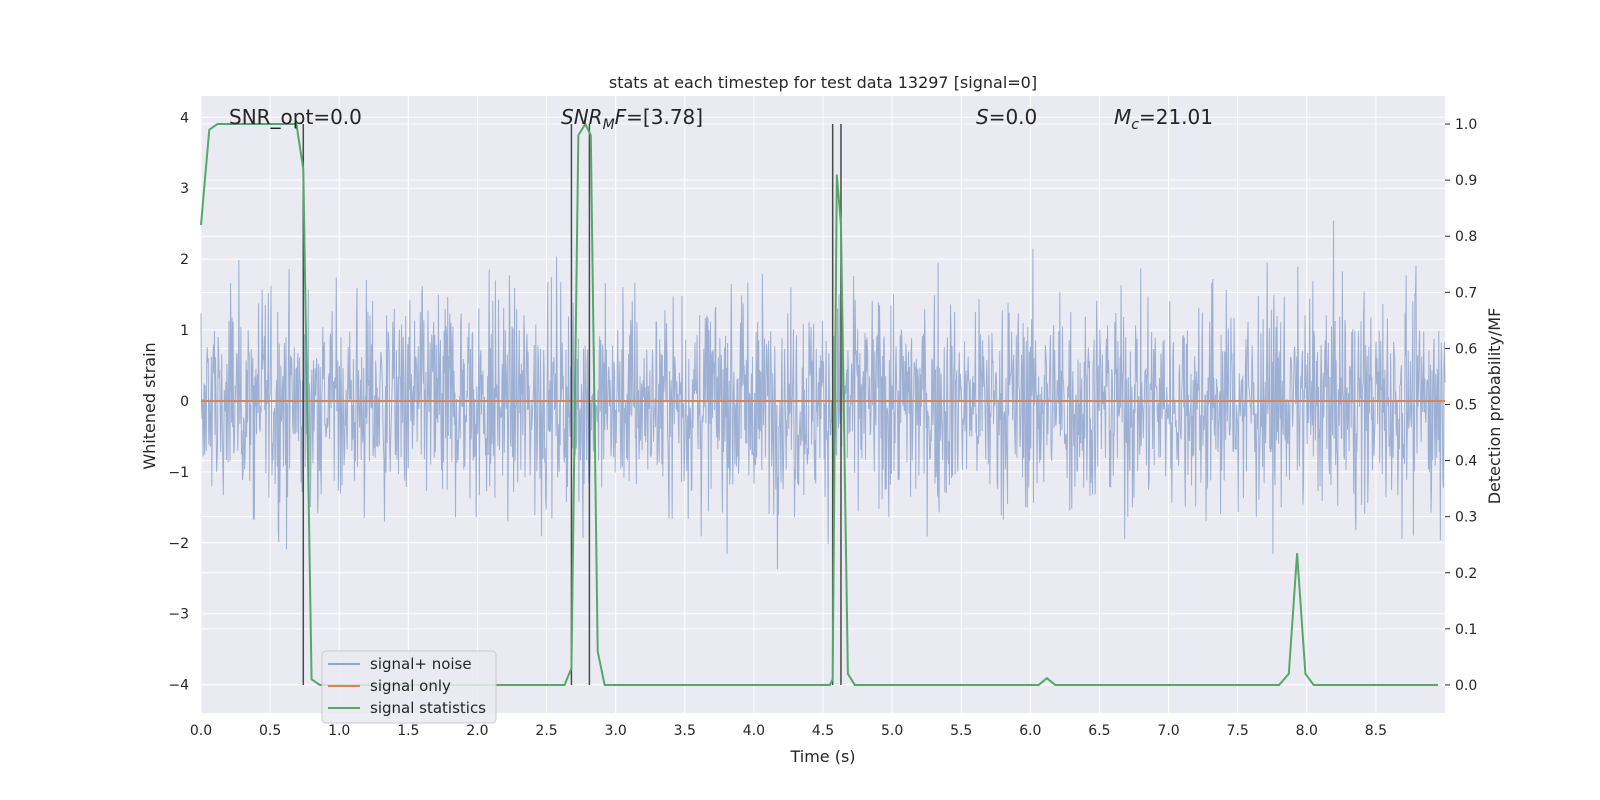 The image size is (1600, 800). I want to click on x-tick-label: 4.0, so click(754, 731).